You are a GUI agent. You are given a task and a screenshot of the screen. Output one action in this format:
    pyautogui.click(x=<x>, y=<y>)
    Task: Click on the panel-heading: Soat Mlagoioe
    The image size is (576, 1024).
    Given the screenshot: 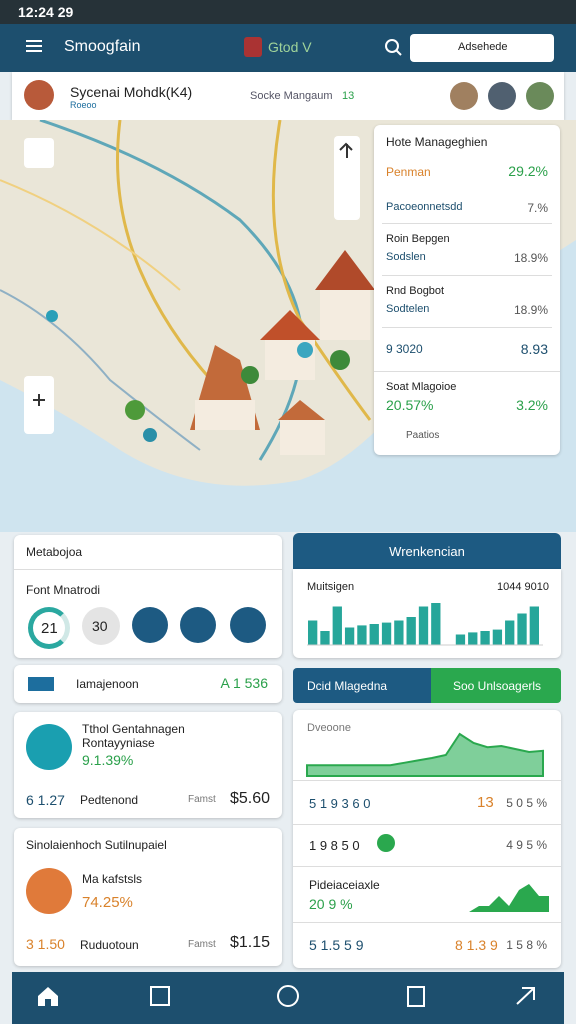 What is the action you would take?
    pyautogui.click(x=421, y=387)
    